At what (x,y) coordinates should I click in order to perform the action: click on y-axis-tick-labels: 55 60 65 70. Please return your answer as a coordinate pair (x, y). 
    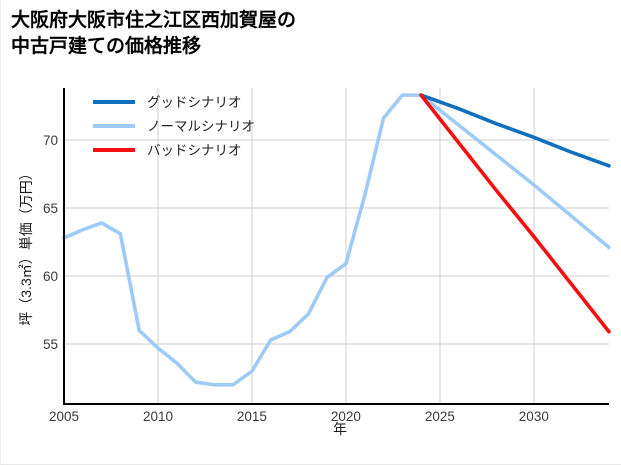
    Looking at the image, I should click on (50, 242).